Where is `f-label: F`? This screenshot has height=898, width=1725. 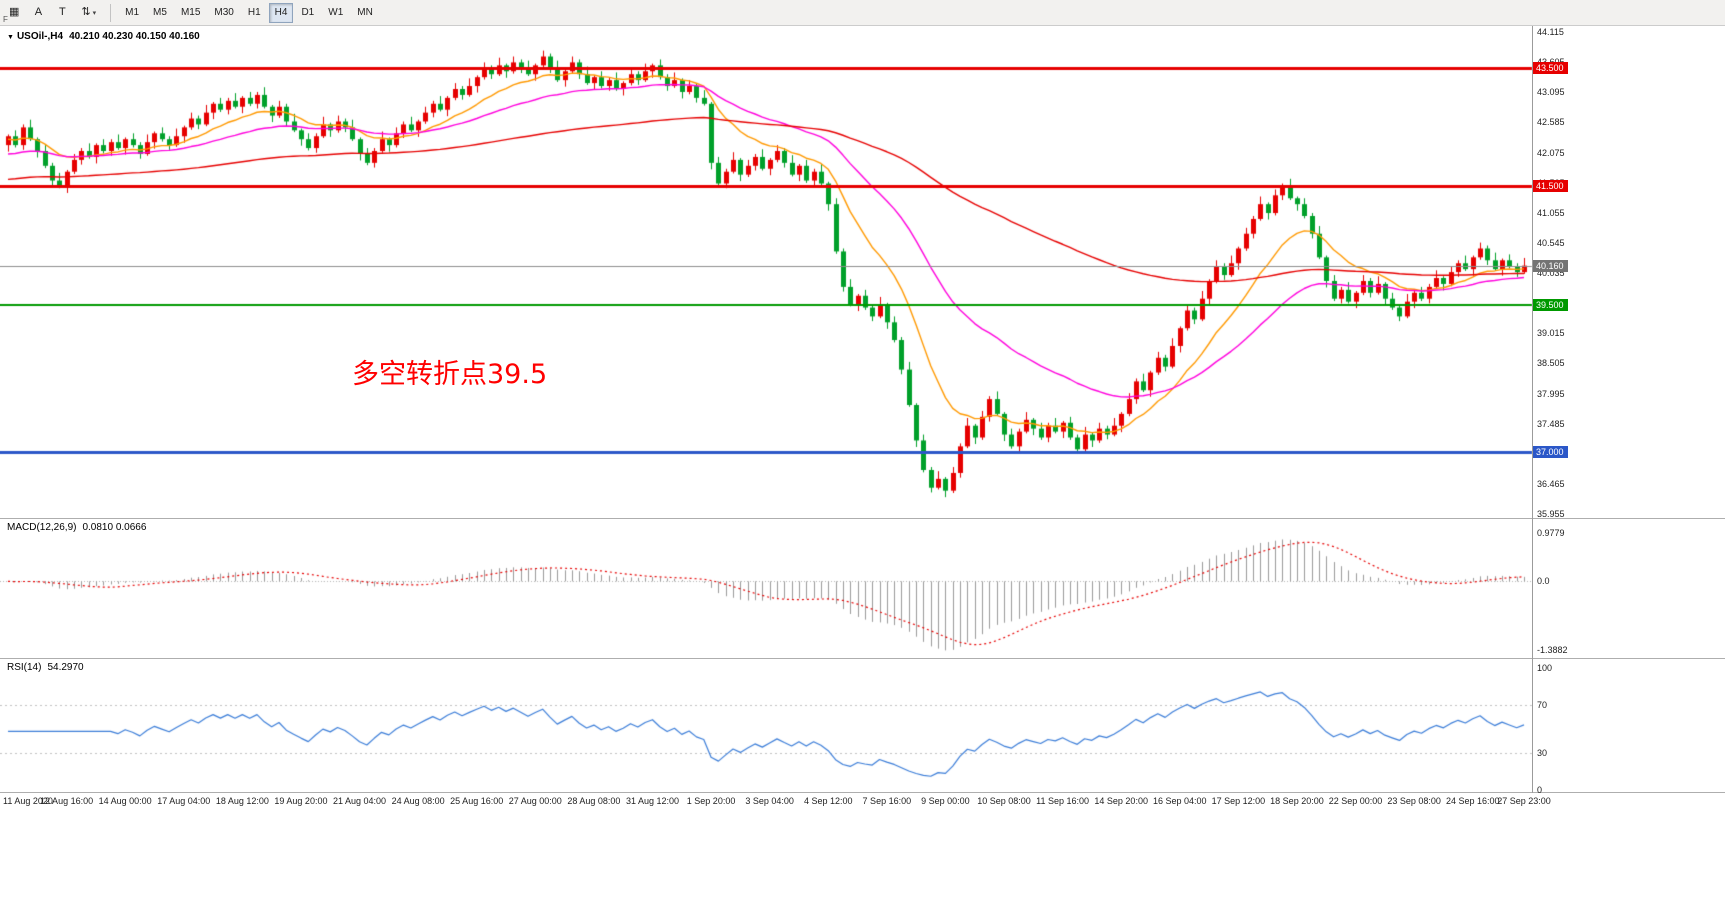 f-label: F is located at coordinates (5, 19).